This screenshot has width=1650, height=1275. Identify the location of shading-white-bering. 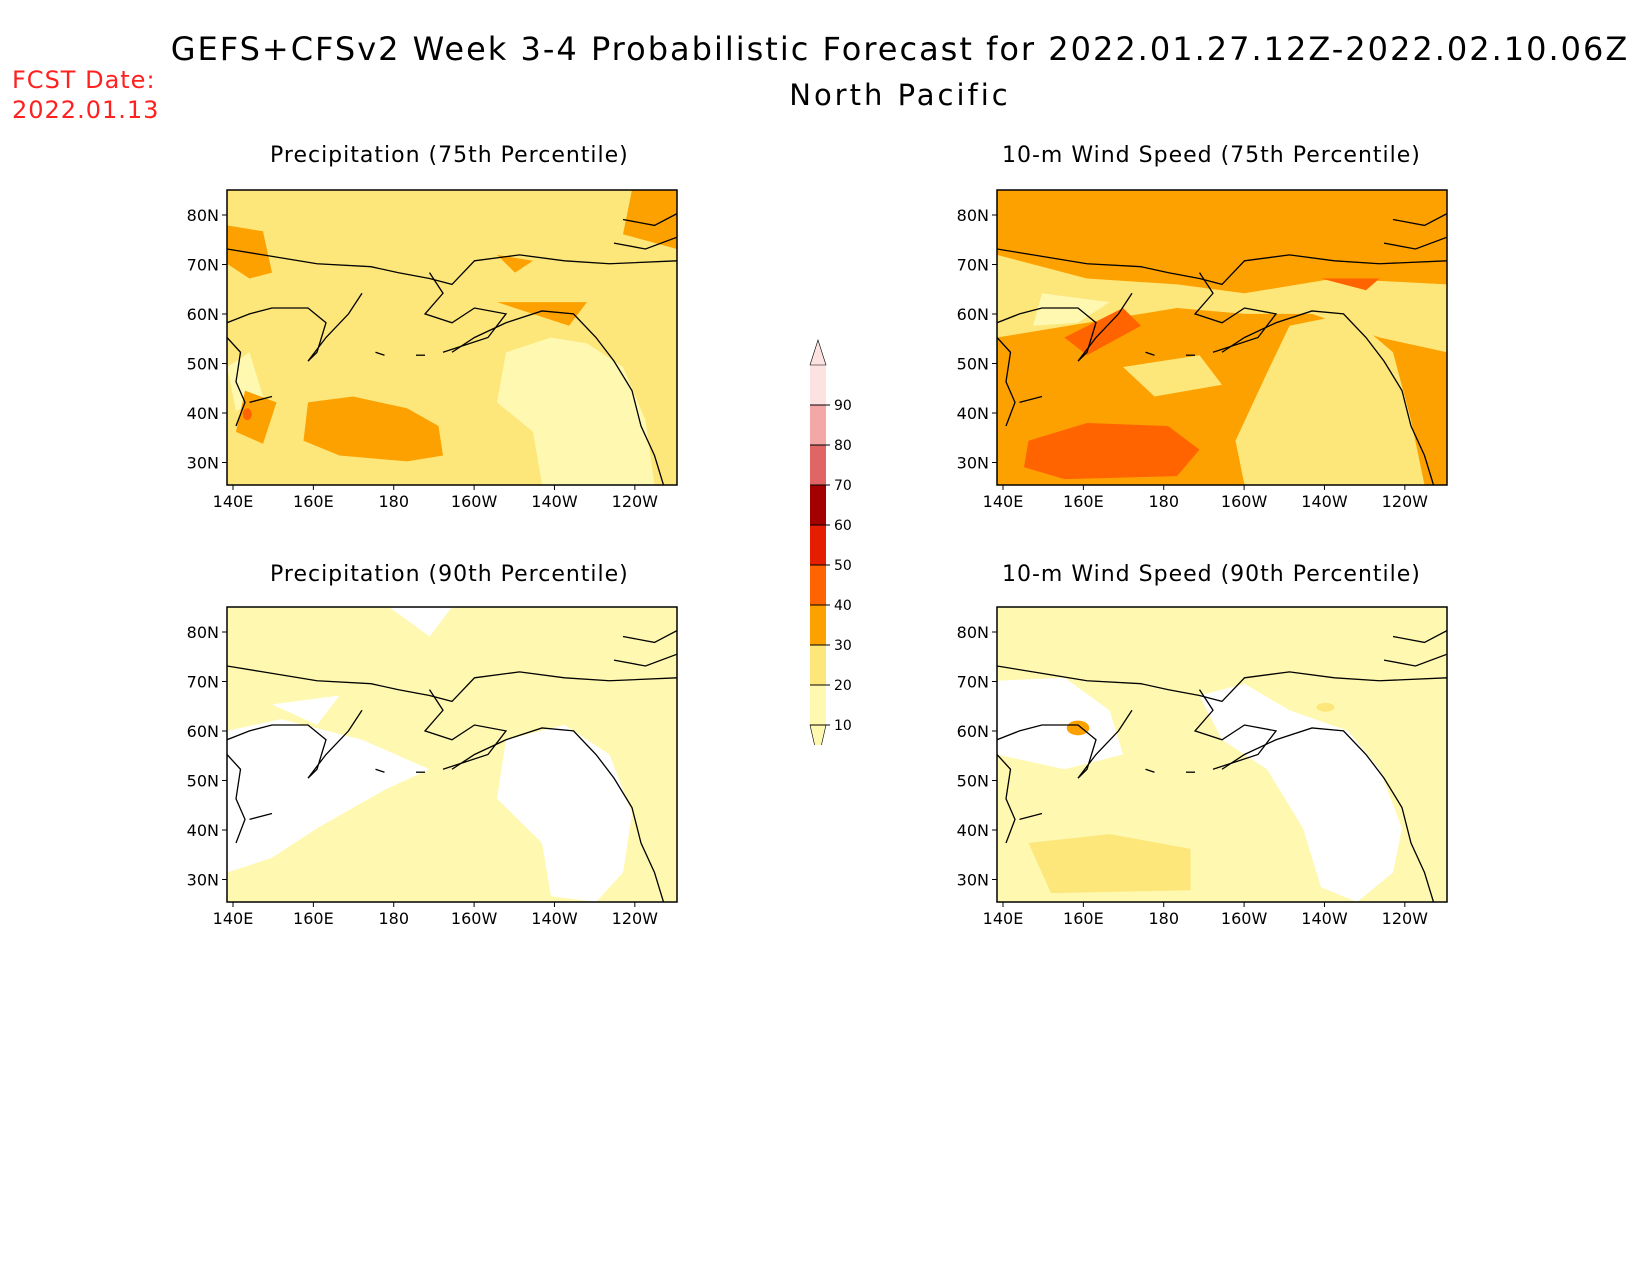
(306, 710).